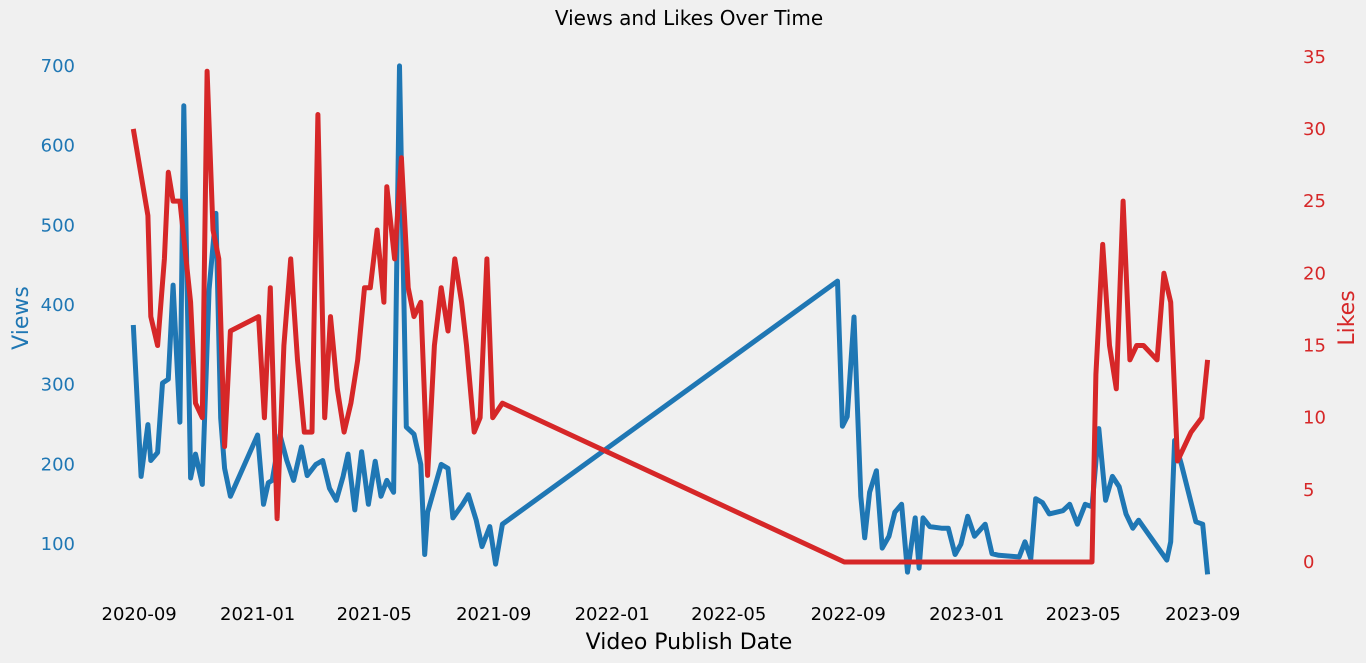 This screenshot has height=663, width=1366. I want to click on x-tick-label: 2021-01, so click(257, 614).